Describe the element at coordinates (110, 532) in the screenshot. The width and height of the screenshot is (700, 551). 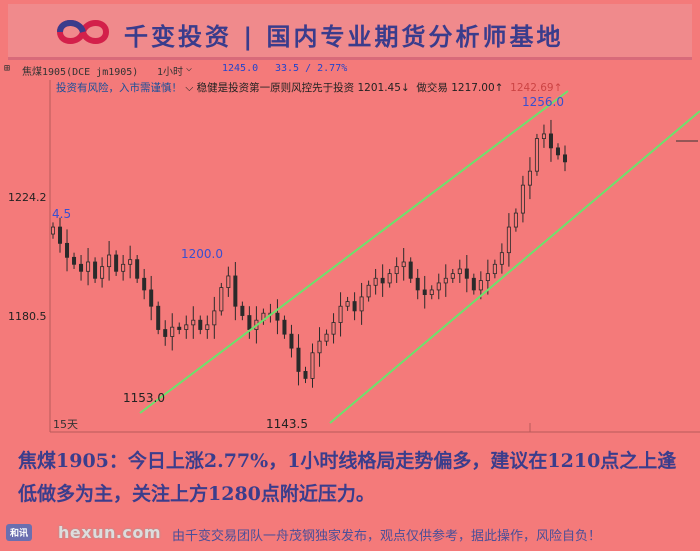
I see `site-watermark: hexun.com` at that location.